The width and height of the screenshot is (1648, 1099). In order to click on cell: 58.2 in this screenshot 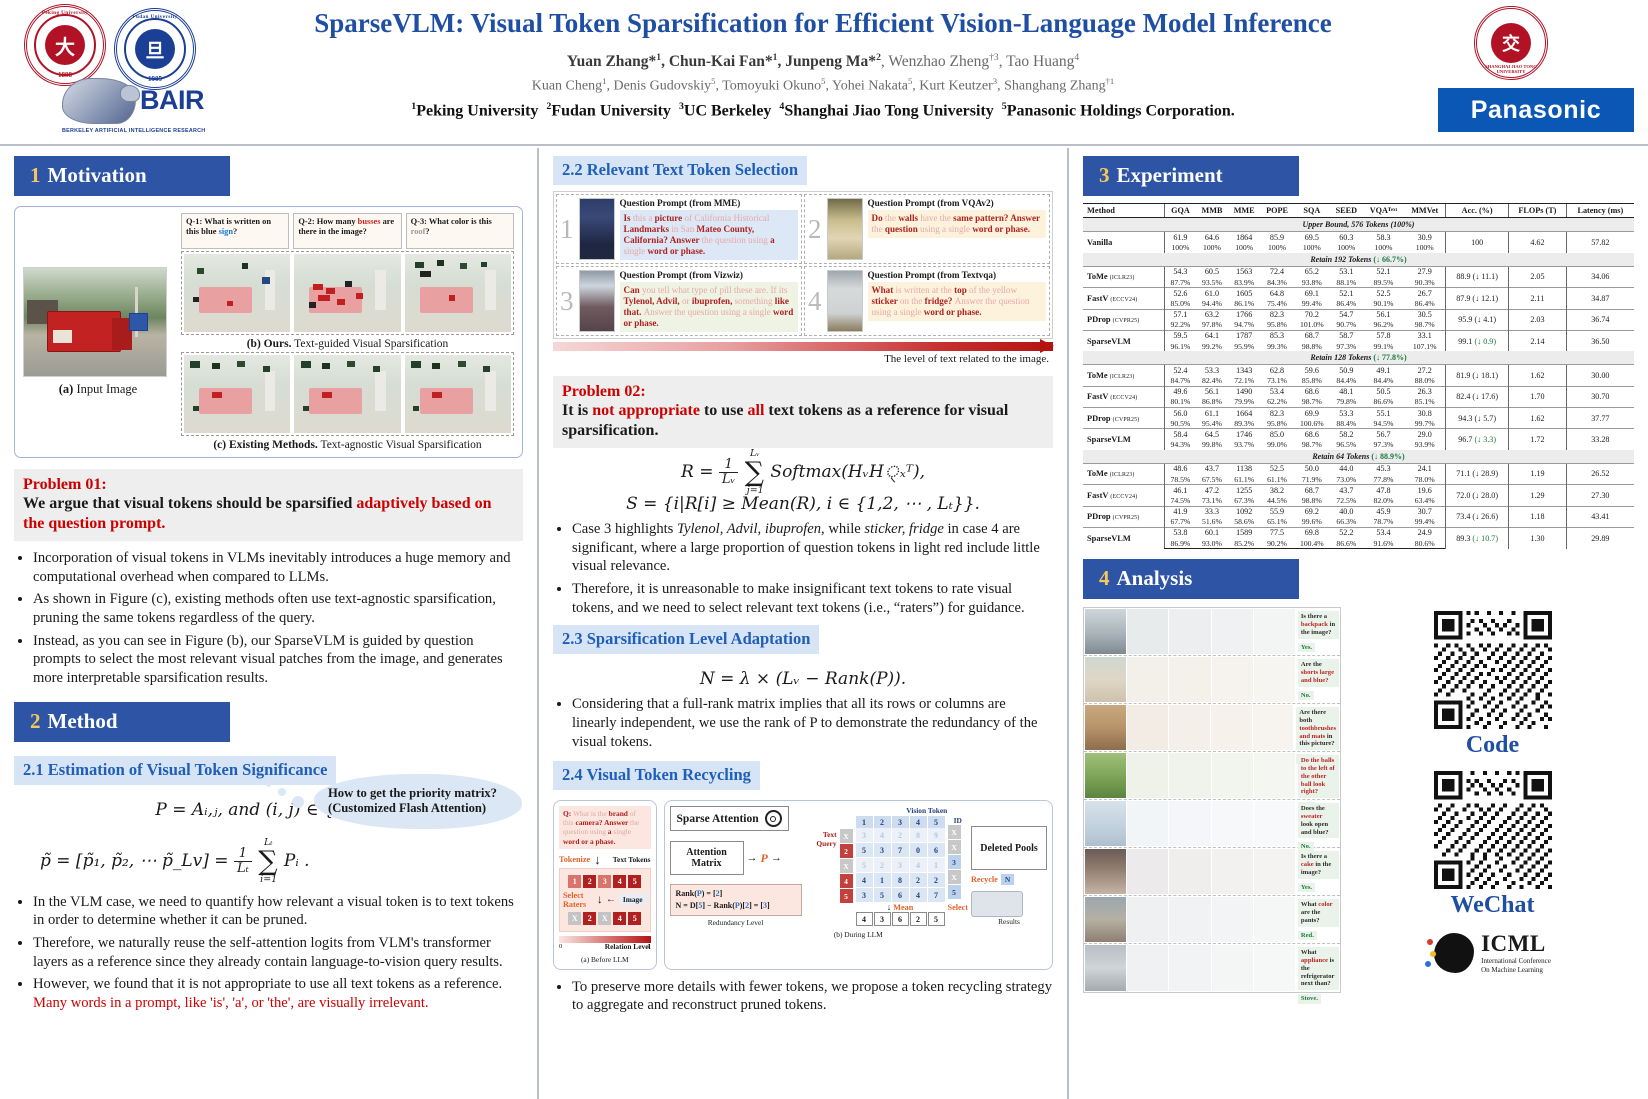, I will do `click(1346, 434)`.